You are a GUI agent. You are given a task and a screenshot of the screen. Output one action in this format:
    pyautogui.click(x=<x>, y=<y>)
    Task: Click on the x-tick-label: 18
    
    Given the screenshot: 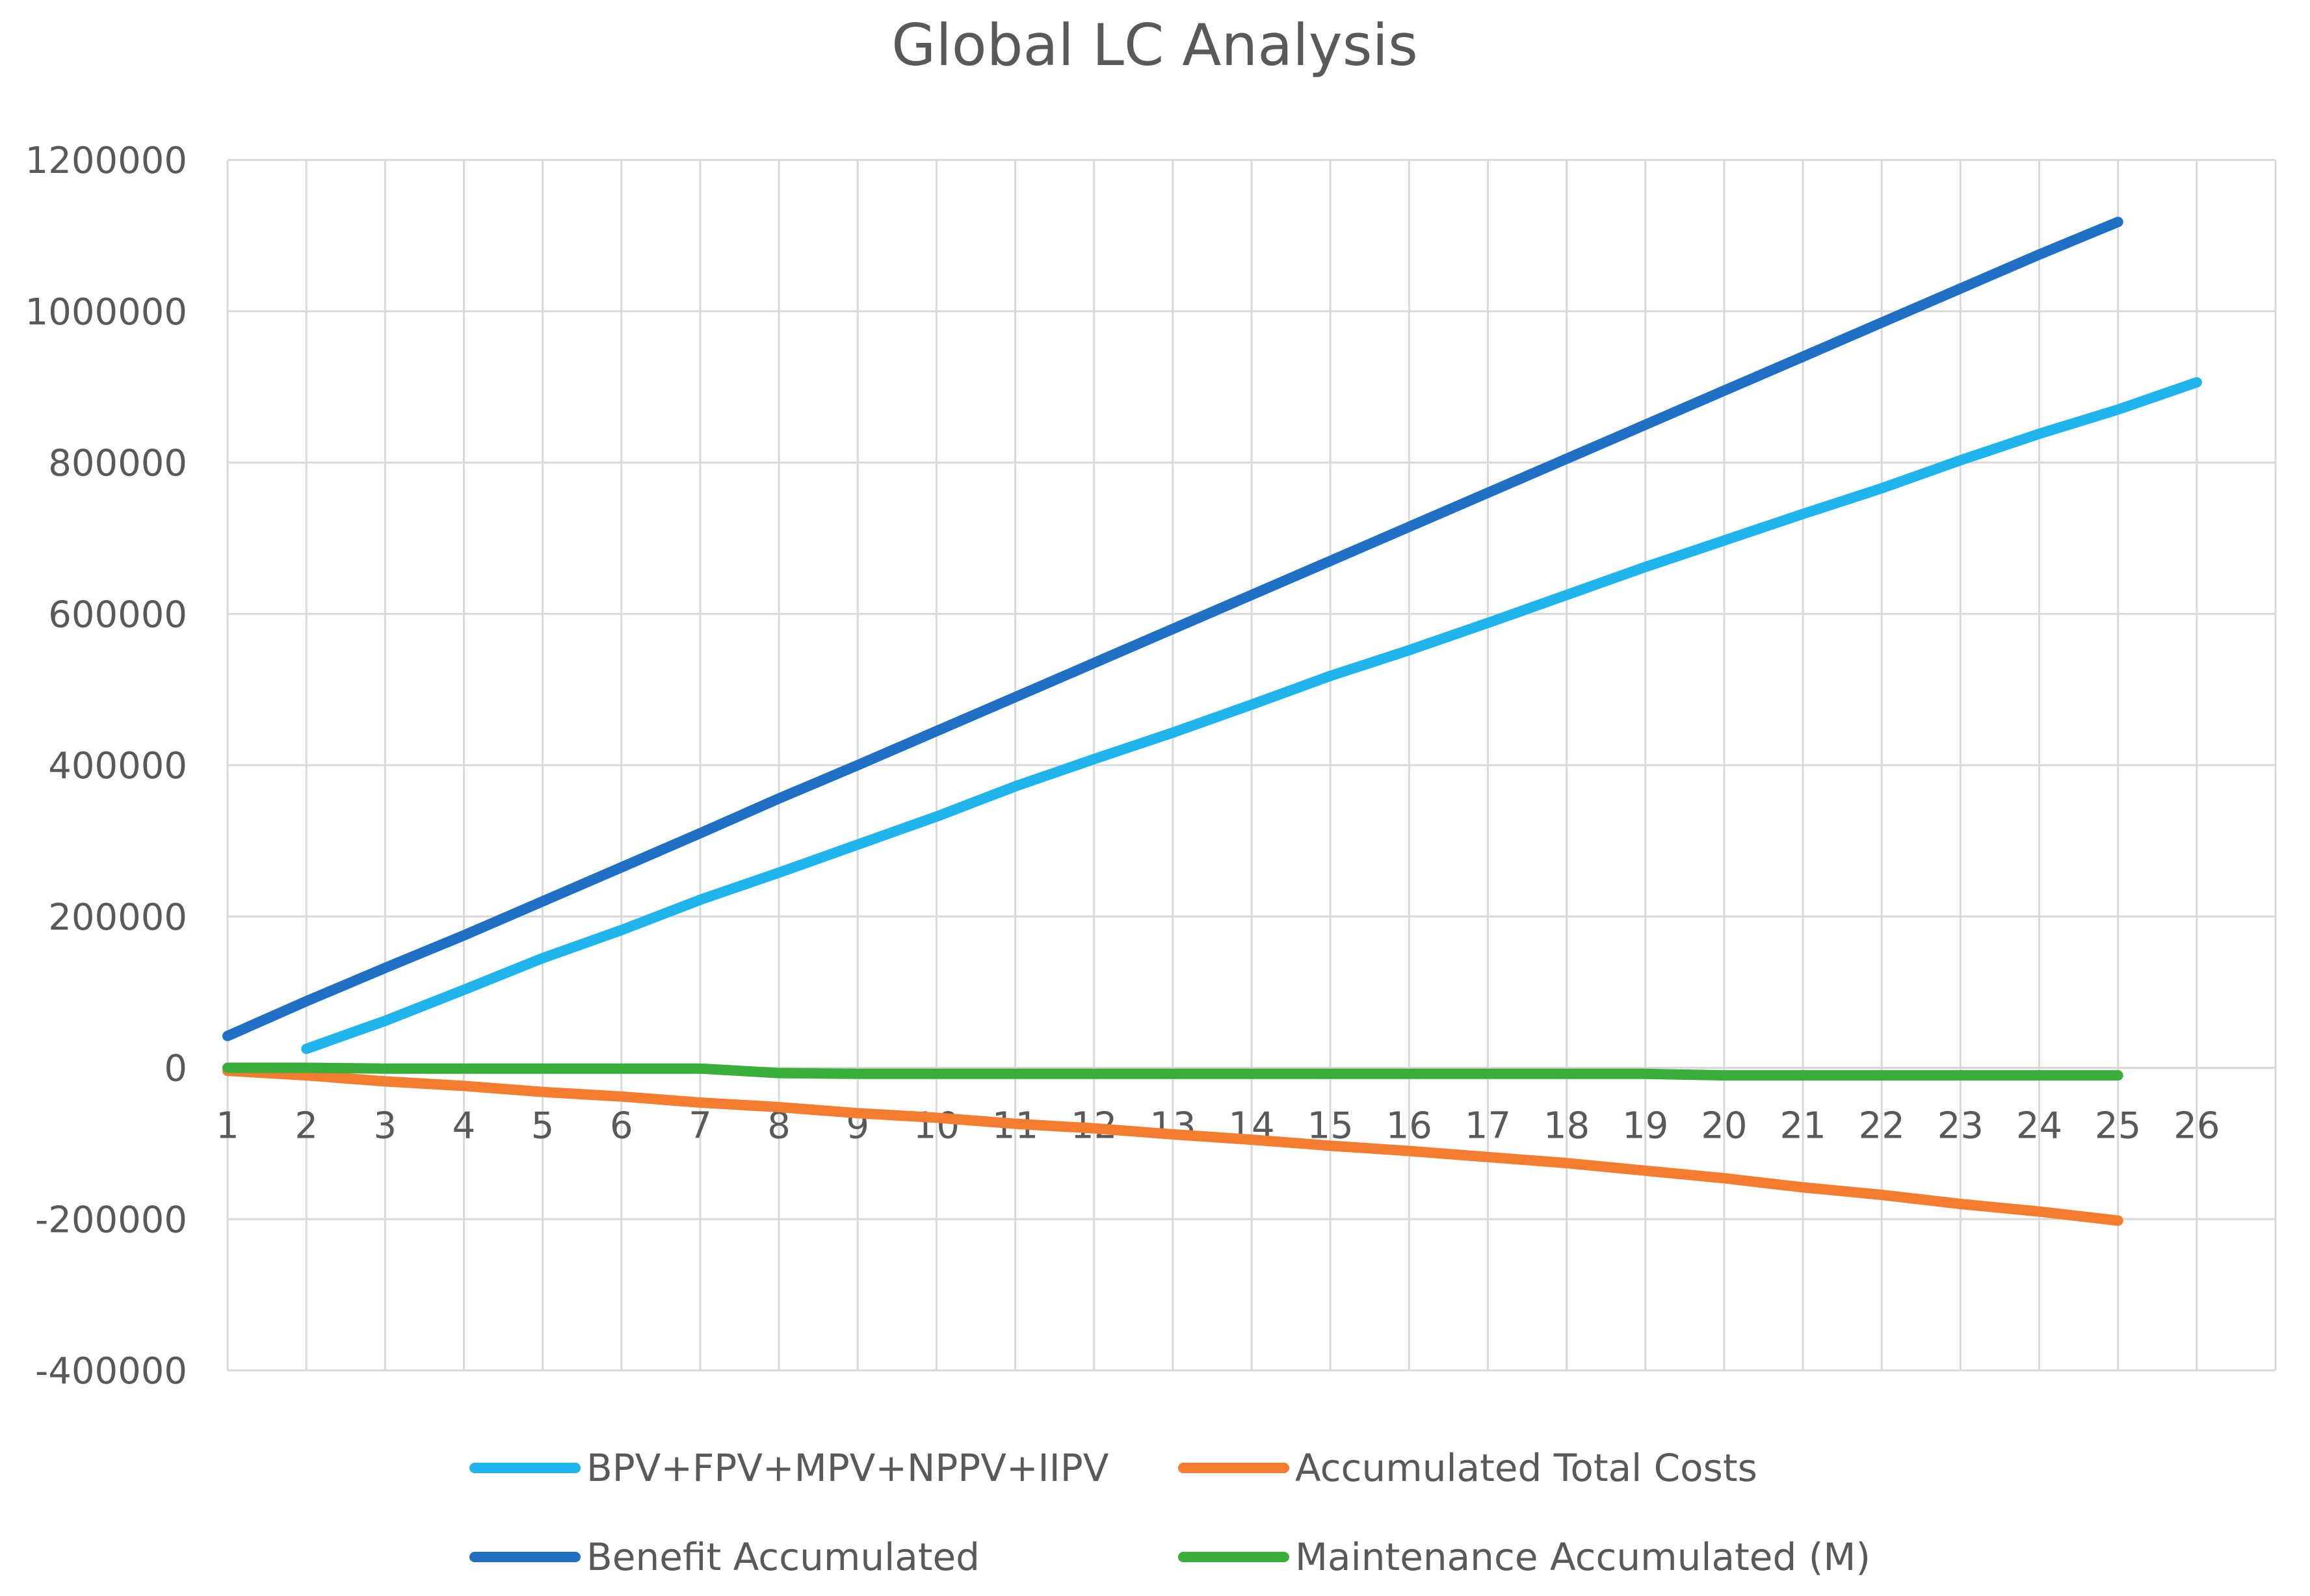 What is the action you would take?
    pyautogui.click(x=1566, y=1126)
    